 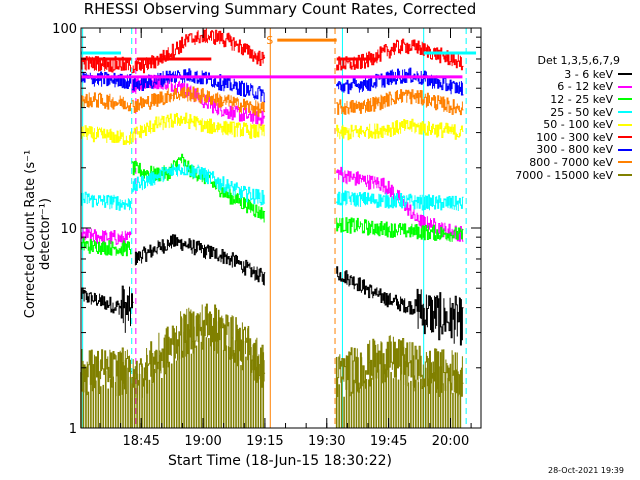 I want to click on legend-label: 100 - 300 keV, so click(x=574, y=137).